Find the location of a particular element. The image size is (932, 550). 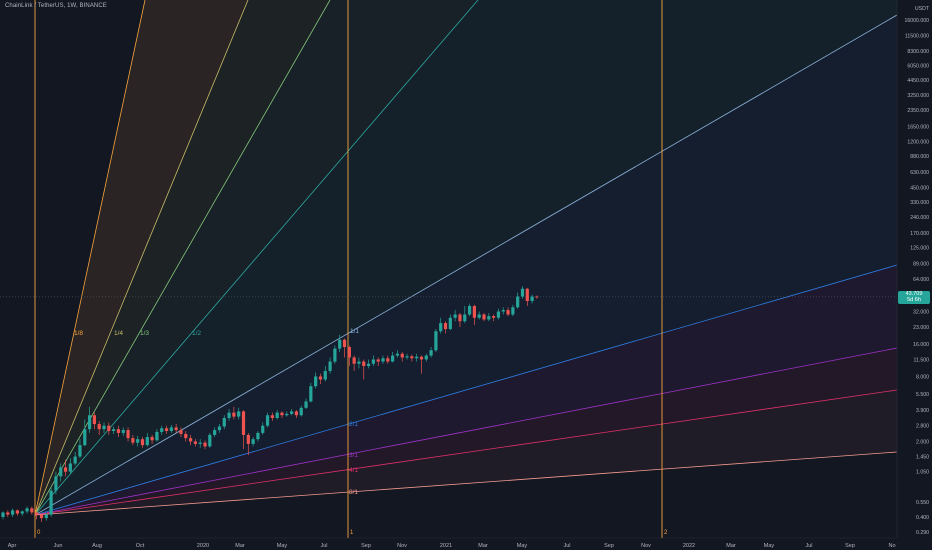

price-tick-label: 6050.000 is located at coordinates (918, 67).